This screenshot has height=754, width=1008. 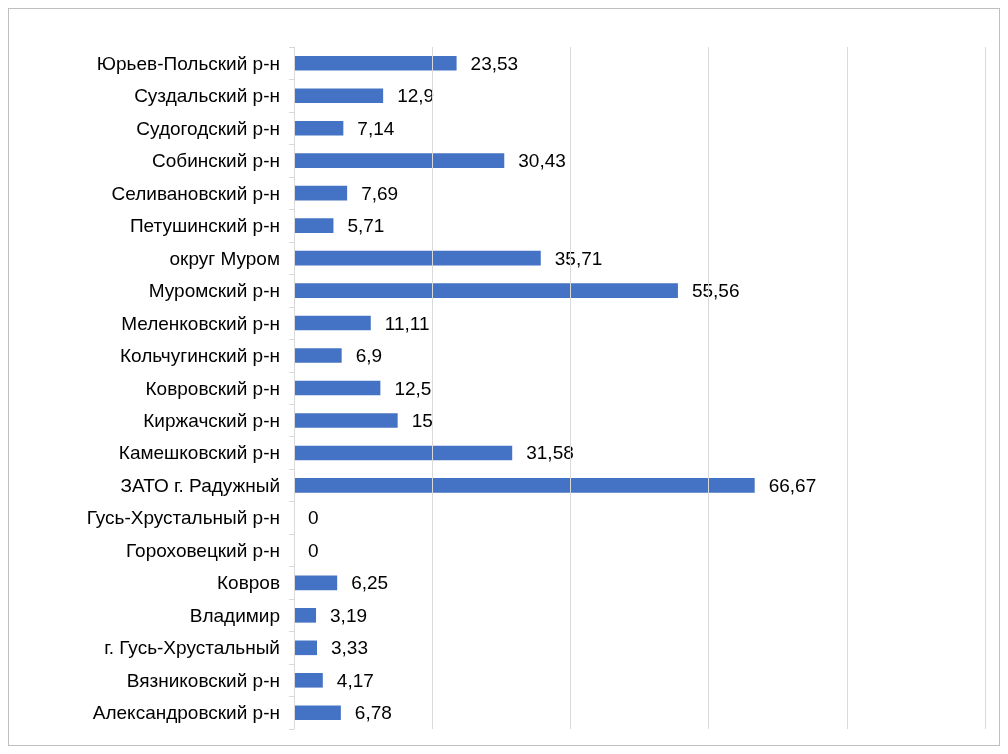 What do you see at coordinates (200, 485) in the screenshot?
I see `y-tick-label: ЗАТО г. Радужный` at bounding box center [200, 485].